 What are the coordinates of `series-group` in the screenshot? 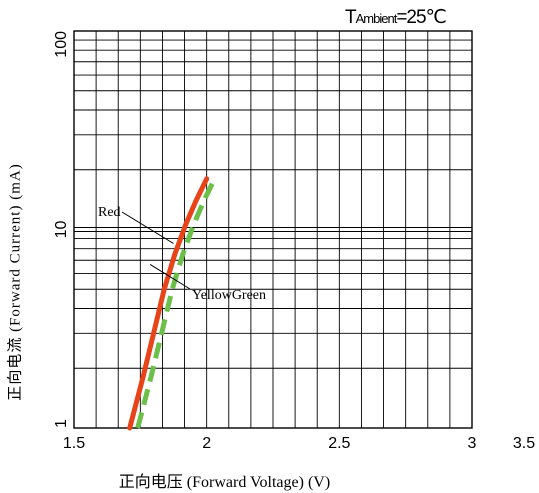 It's located at (172, 303).